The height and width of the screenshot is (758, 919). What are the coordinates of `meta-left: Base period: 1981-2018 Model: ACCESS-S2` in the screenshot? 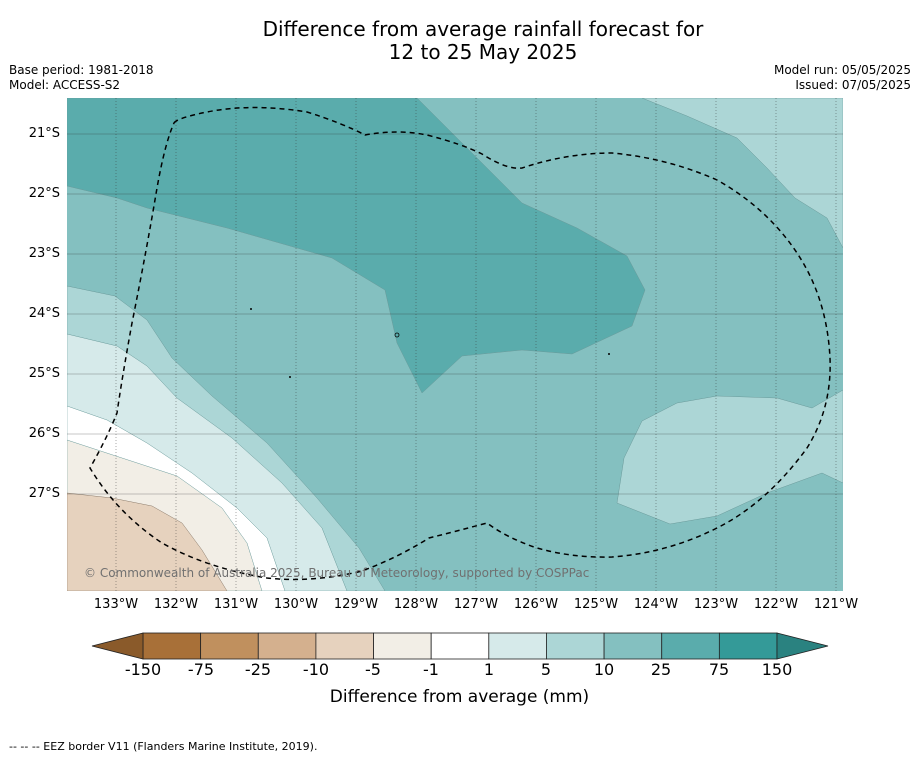 It's located at (81, 78).